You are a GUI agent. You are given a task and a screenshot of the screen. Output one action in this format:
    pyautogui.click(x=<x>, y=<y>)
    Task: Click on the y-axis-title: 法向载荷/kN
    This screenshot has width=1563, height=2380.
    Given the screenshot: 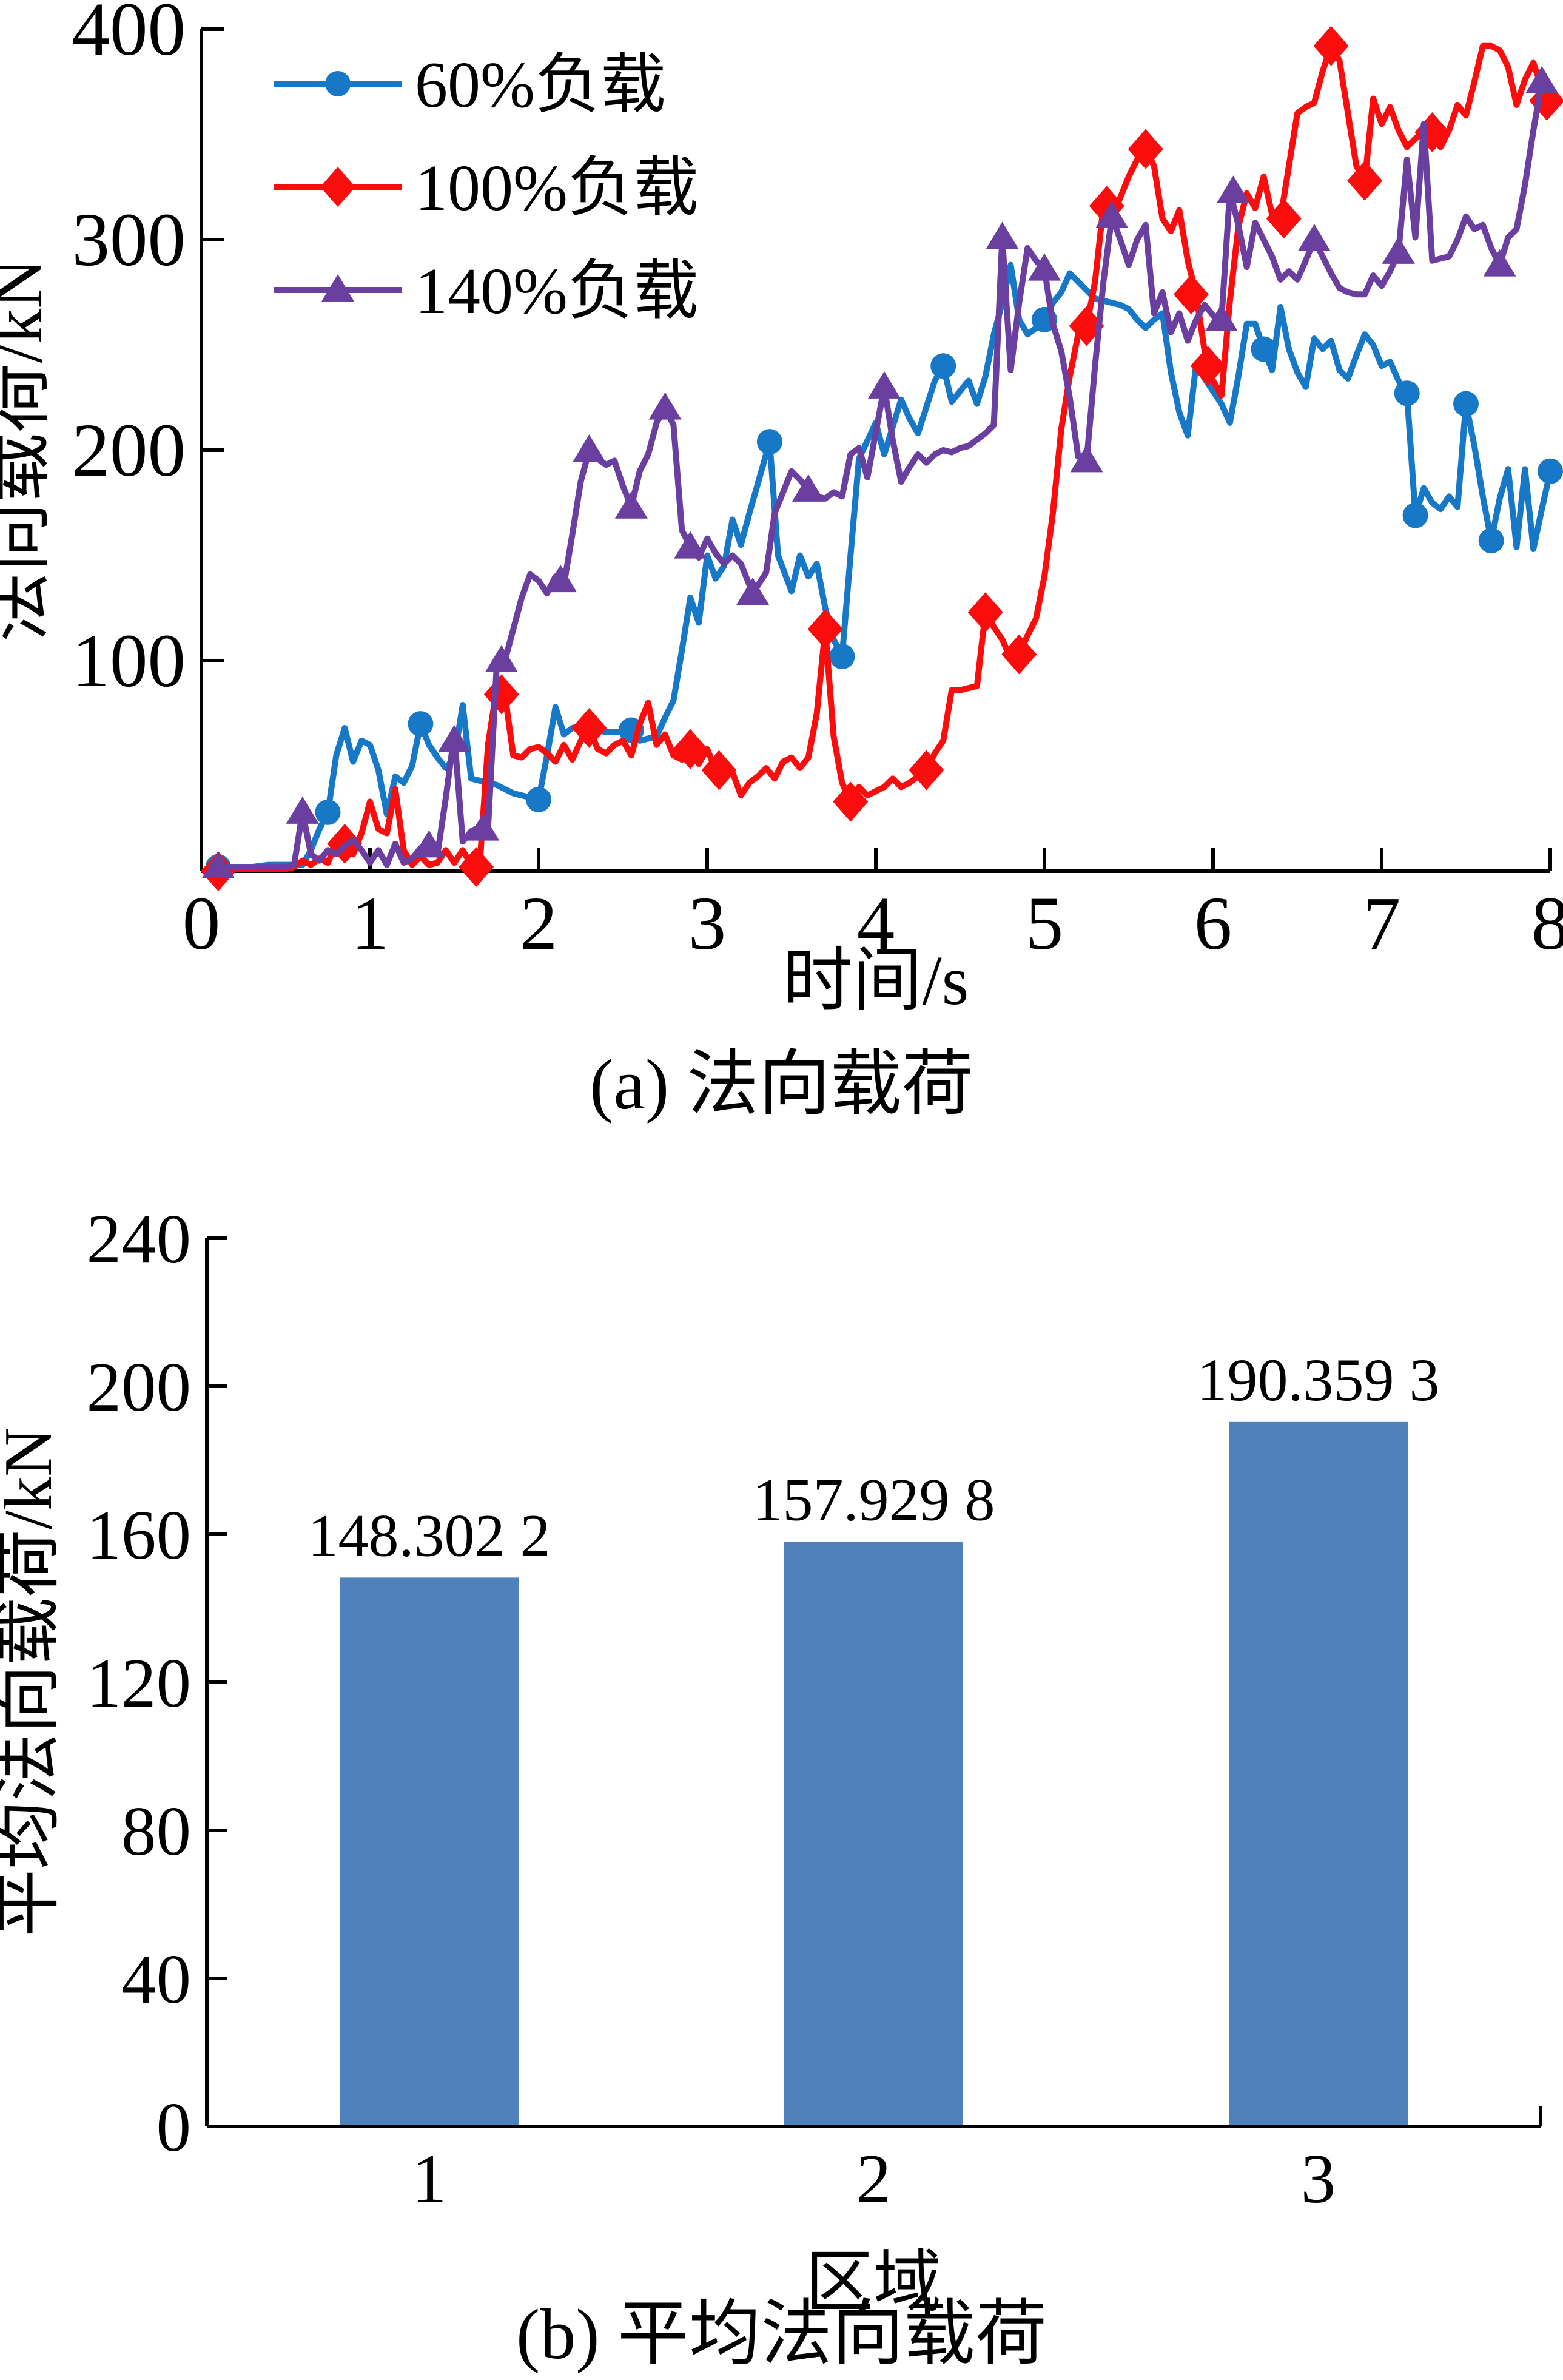 What is the action you would take?
    pyautogui.click(x=28, y=450)
    